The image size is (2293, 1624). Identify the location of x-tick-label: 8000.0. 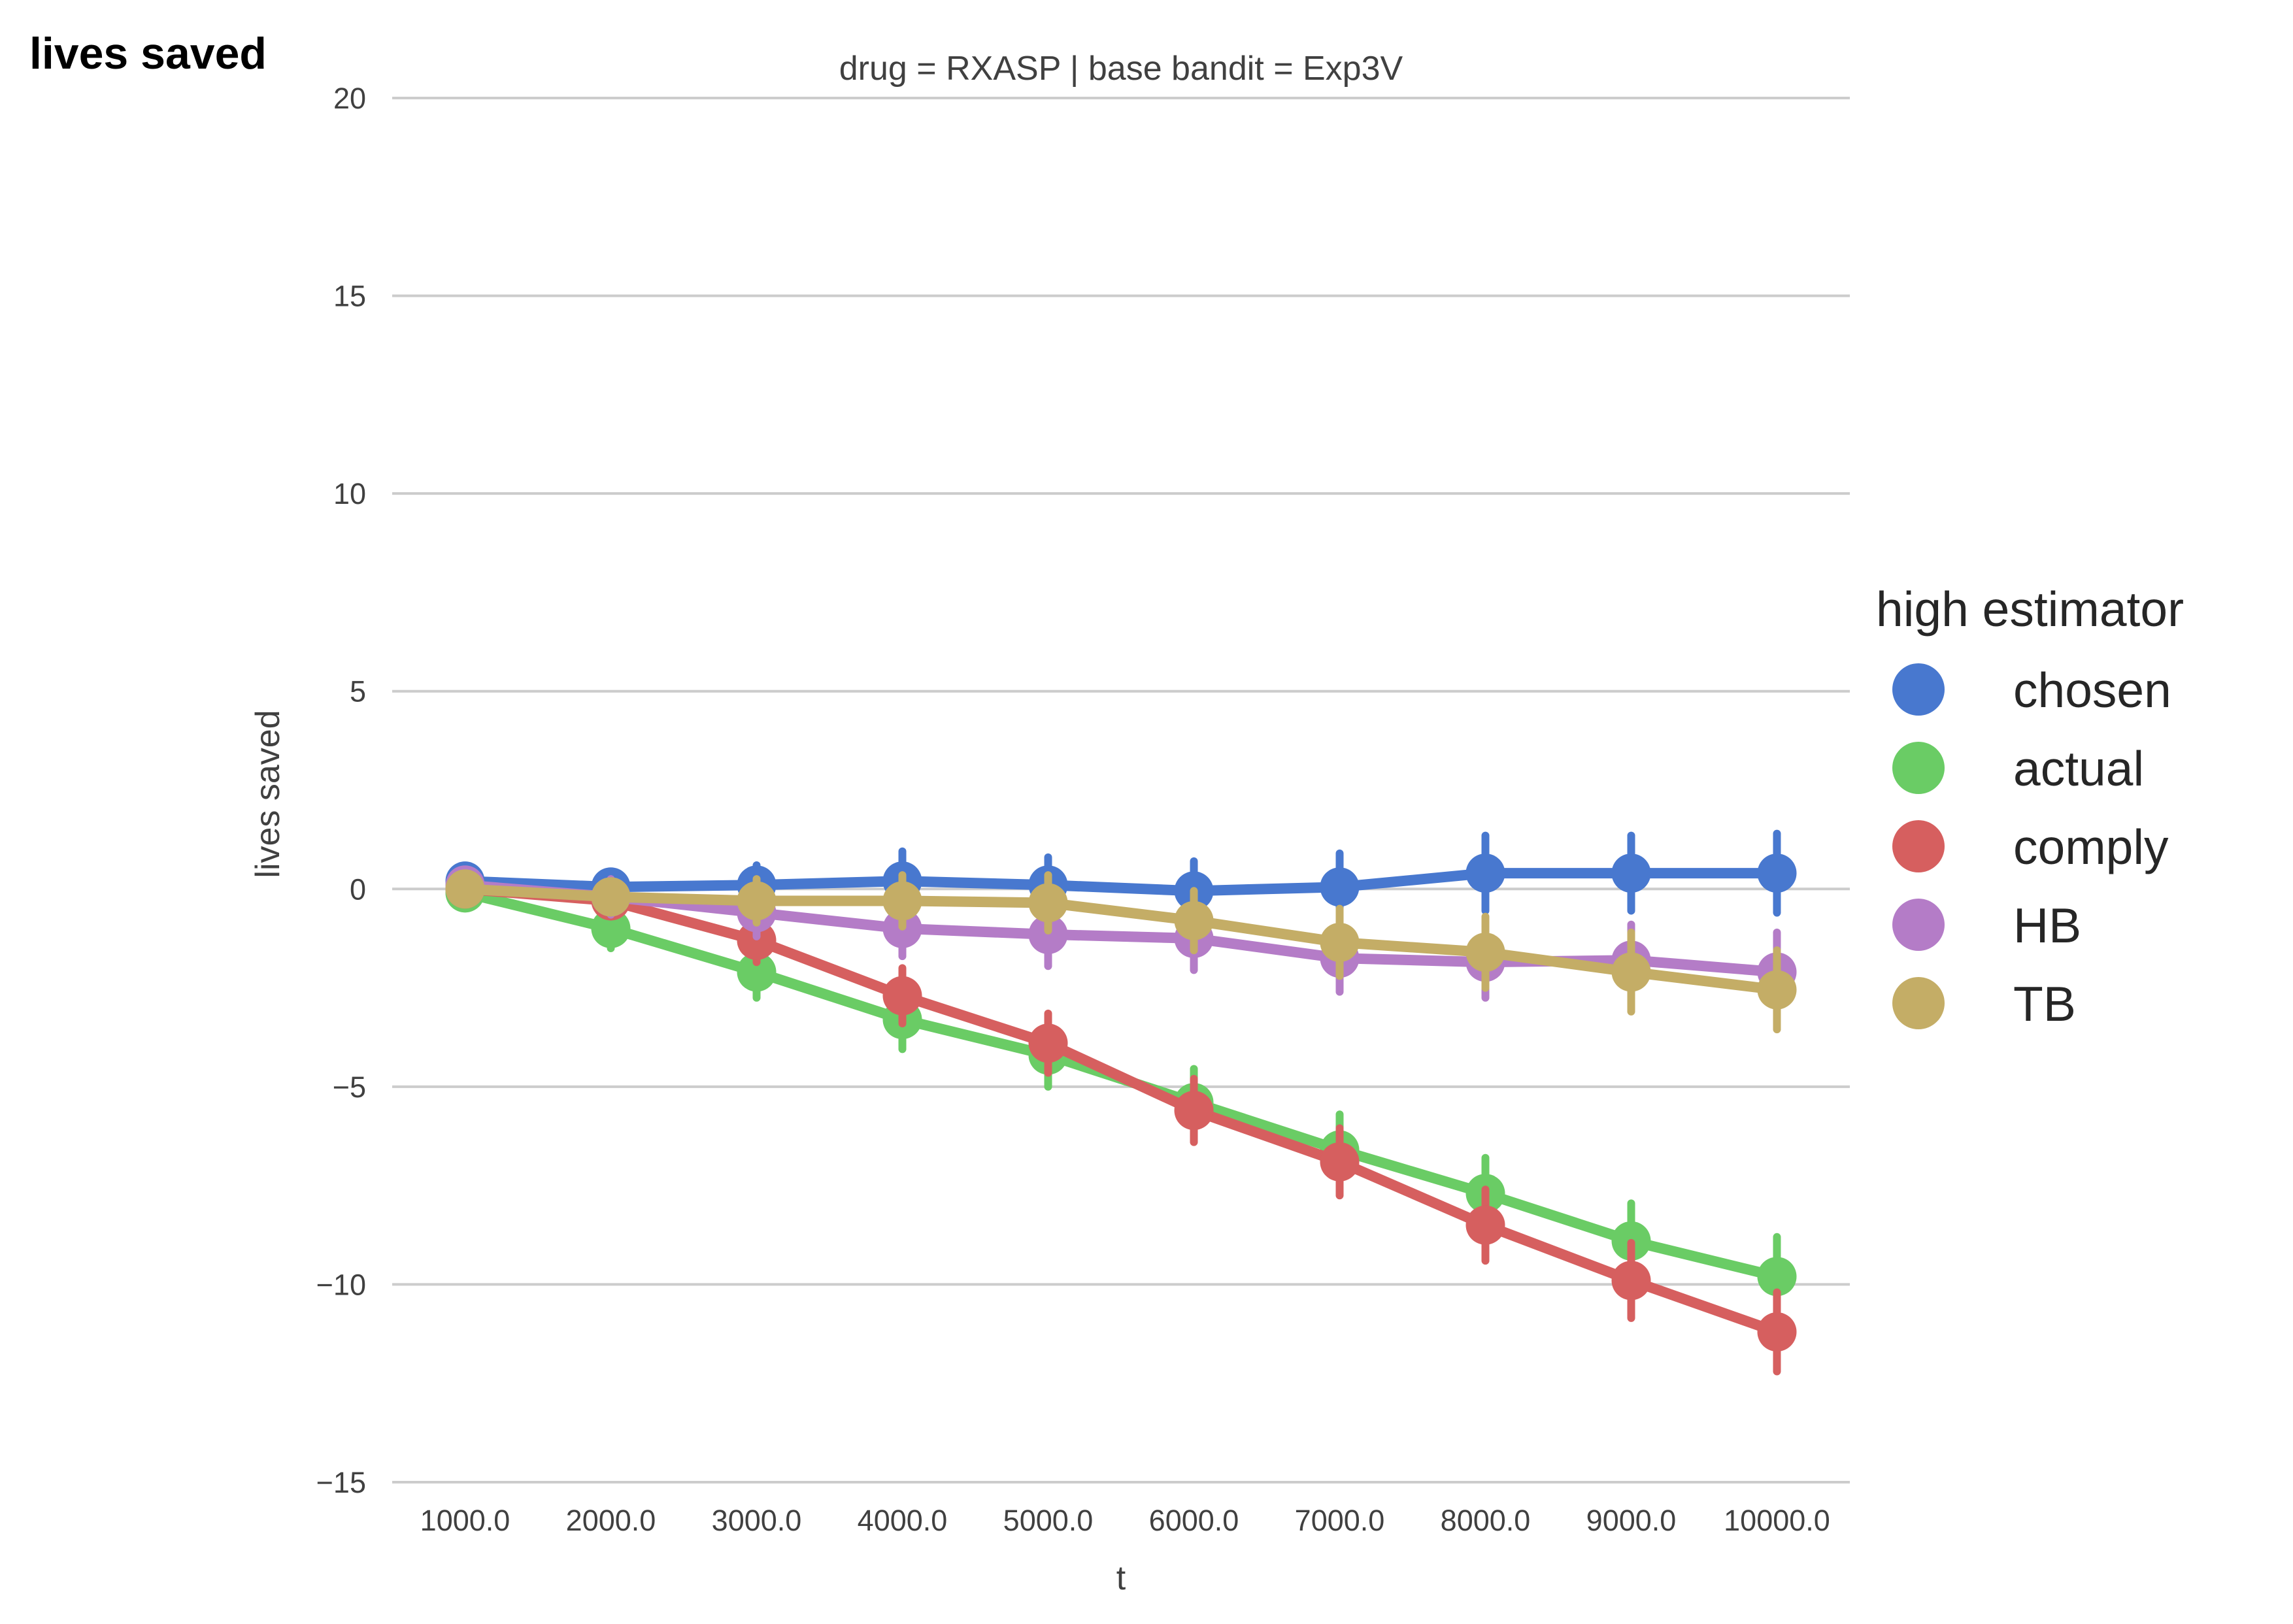
(1486, 1521).